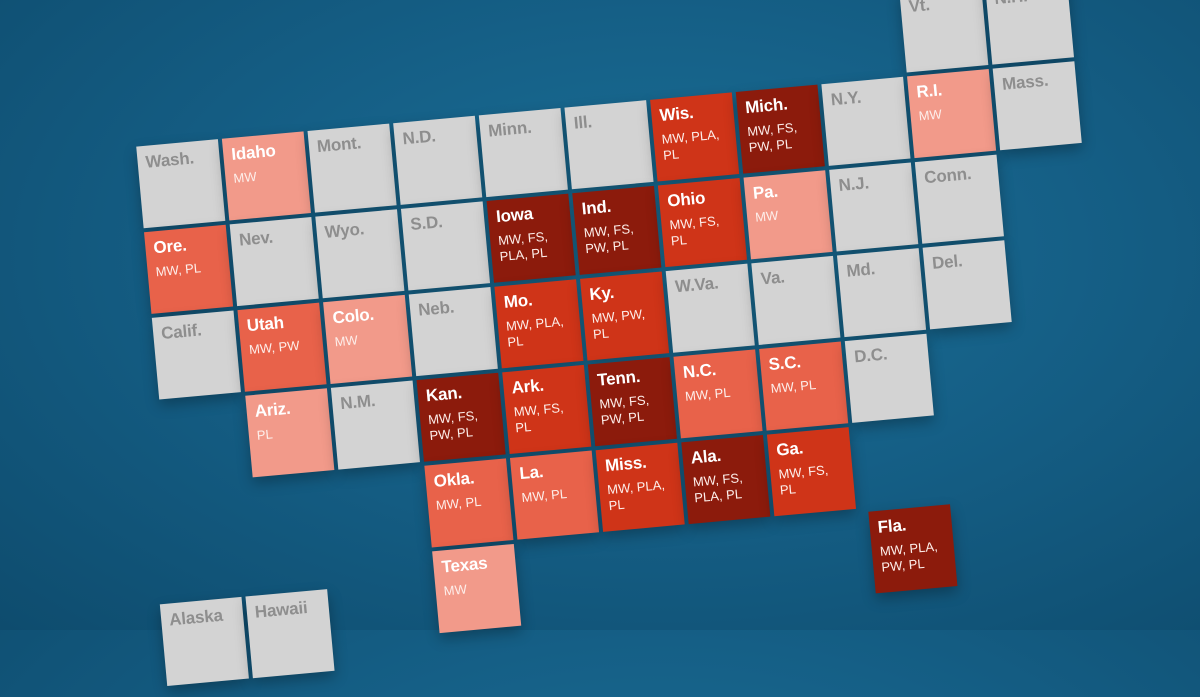 The width and height of the screenshot is (1200, 697). What do you see at coordinates (265, 324) in the screenshot?
I see `state-abbr: Utah` at bounding box center [265, 324].